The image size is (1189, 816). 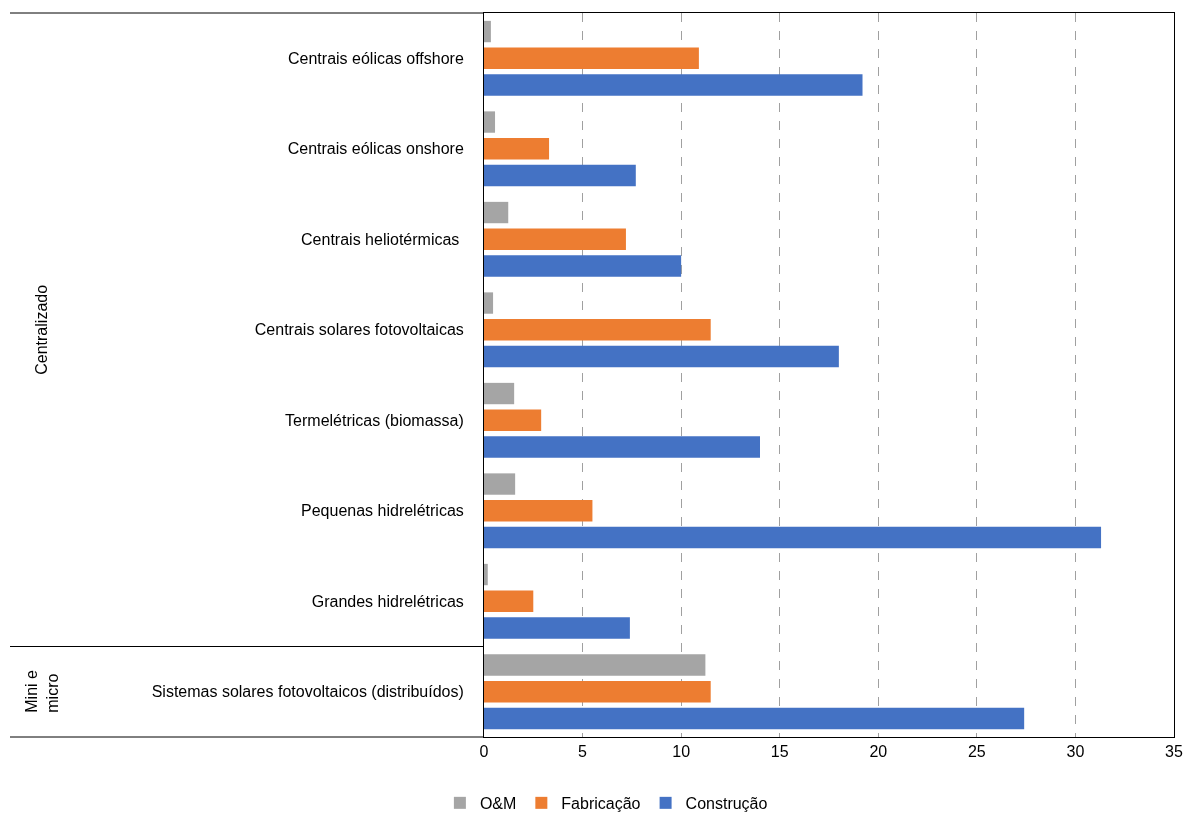 What do you see at coordinates (376, 58) in the screenshot?
I see `y-tick-label: Centrais eólicas offshore` at bounding box center [376, 58].